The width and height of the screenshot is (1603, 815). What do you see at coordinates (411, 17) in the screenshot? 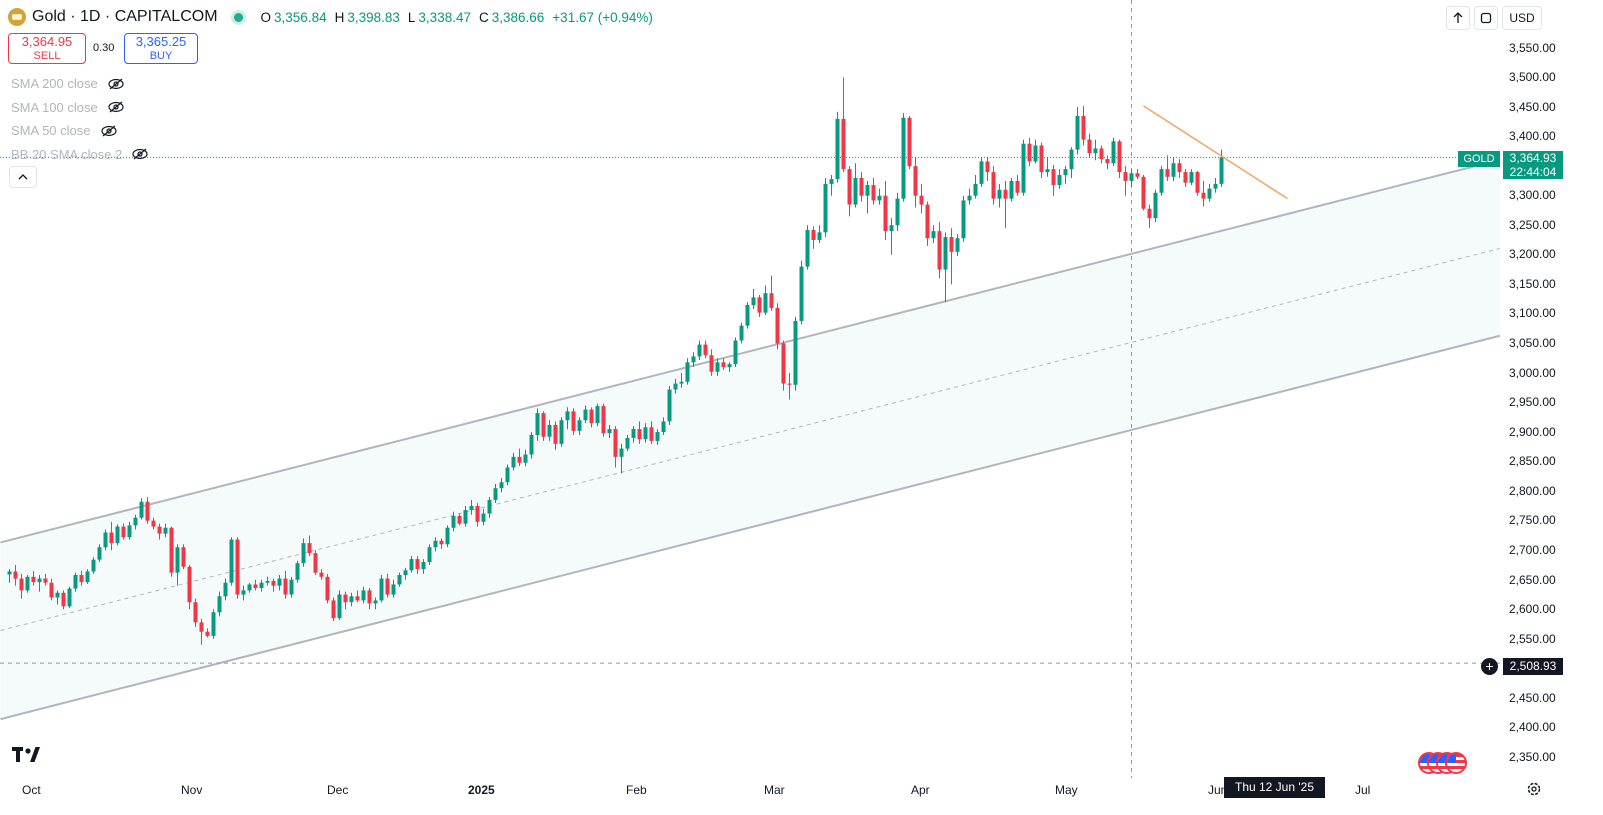
I see `low-key: L` at bounding box center [411, 17].